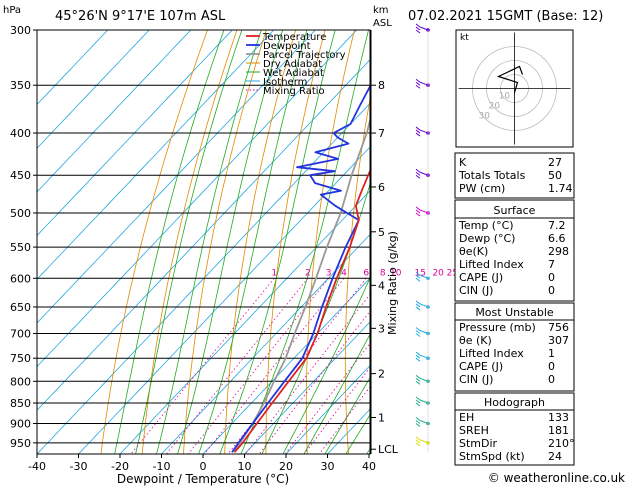  What do you see at coordinates (20, 443) in the screenshot?
I see `pressure-tick-label: 950` at bounding box center [20, 443].